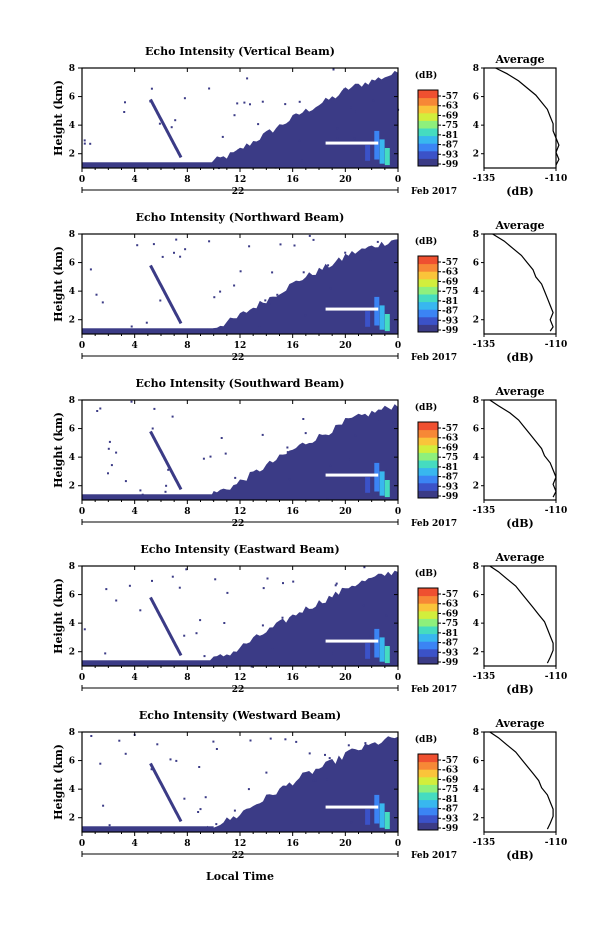  I want to click on x-tick-label: 12, so click(240, 512).